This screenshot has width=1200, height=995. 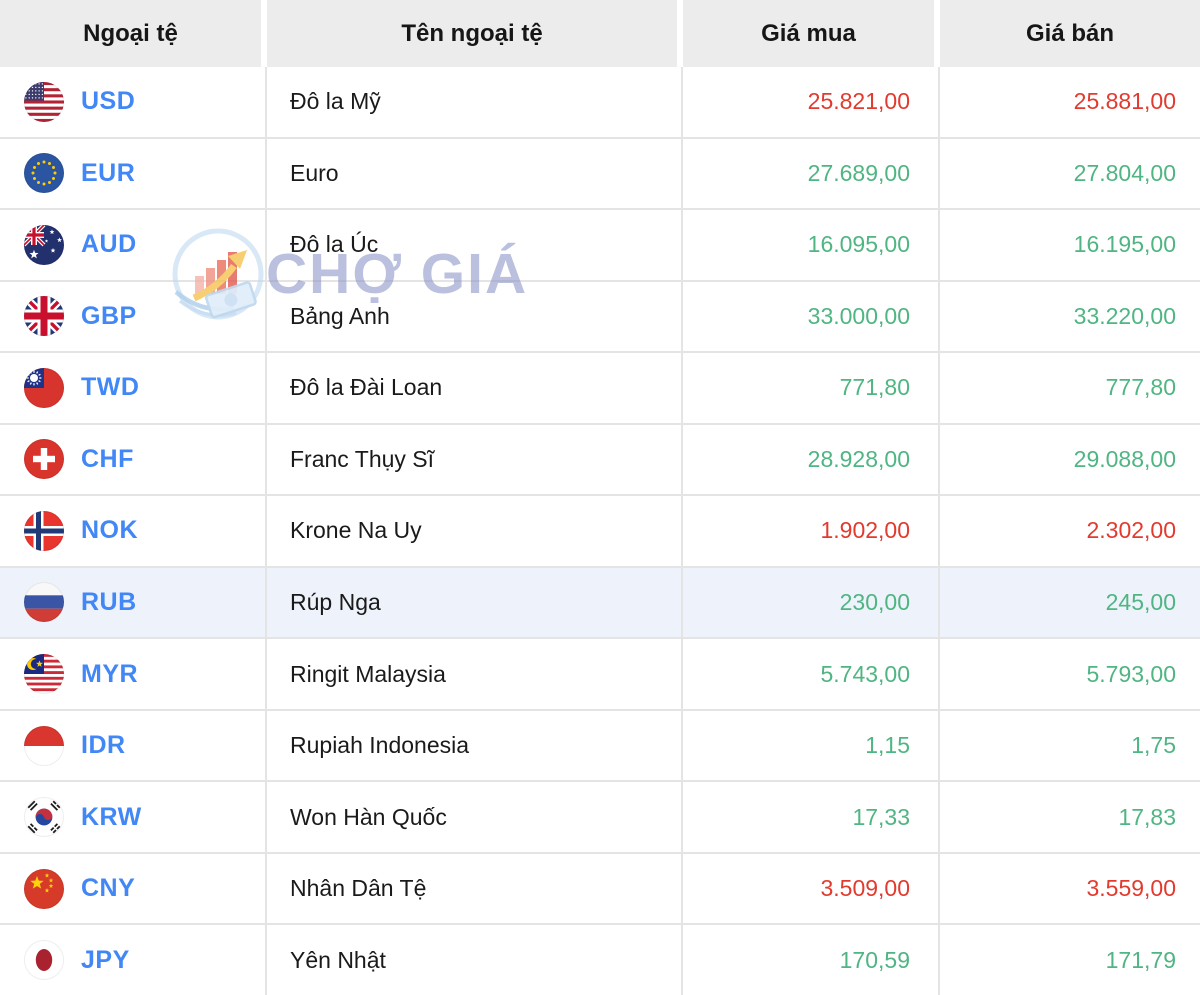 I want to click on currency-cell: USD, so click(x=133, y=102).